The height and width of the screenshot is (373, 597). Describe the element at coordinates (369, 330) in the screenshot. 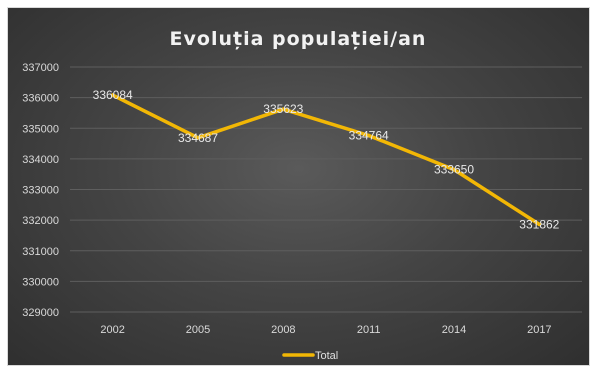

I see `x-tick-label: 2011` at that location.